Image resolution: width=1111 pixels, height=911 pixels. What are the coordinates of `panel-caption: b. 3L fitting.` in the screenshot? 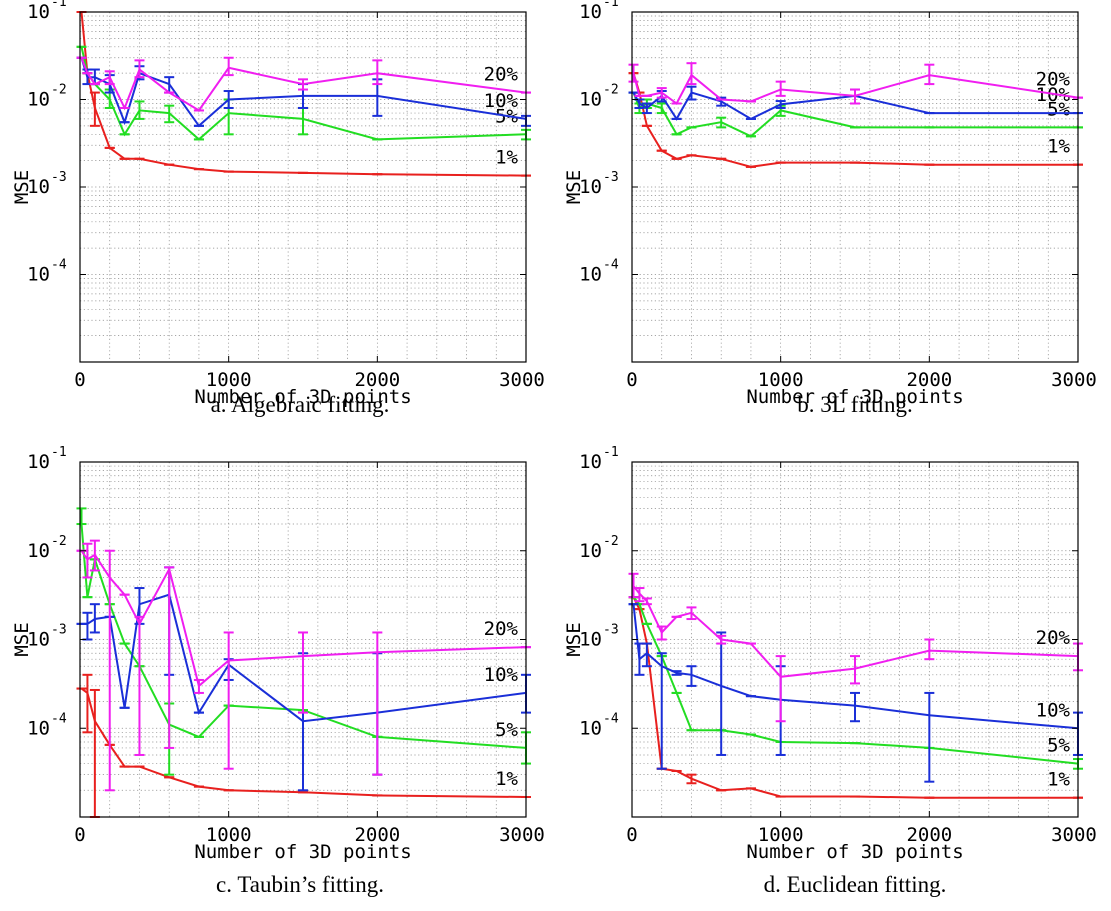 It's located at (854, 404).